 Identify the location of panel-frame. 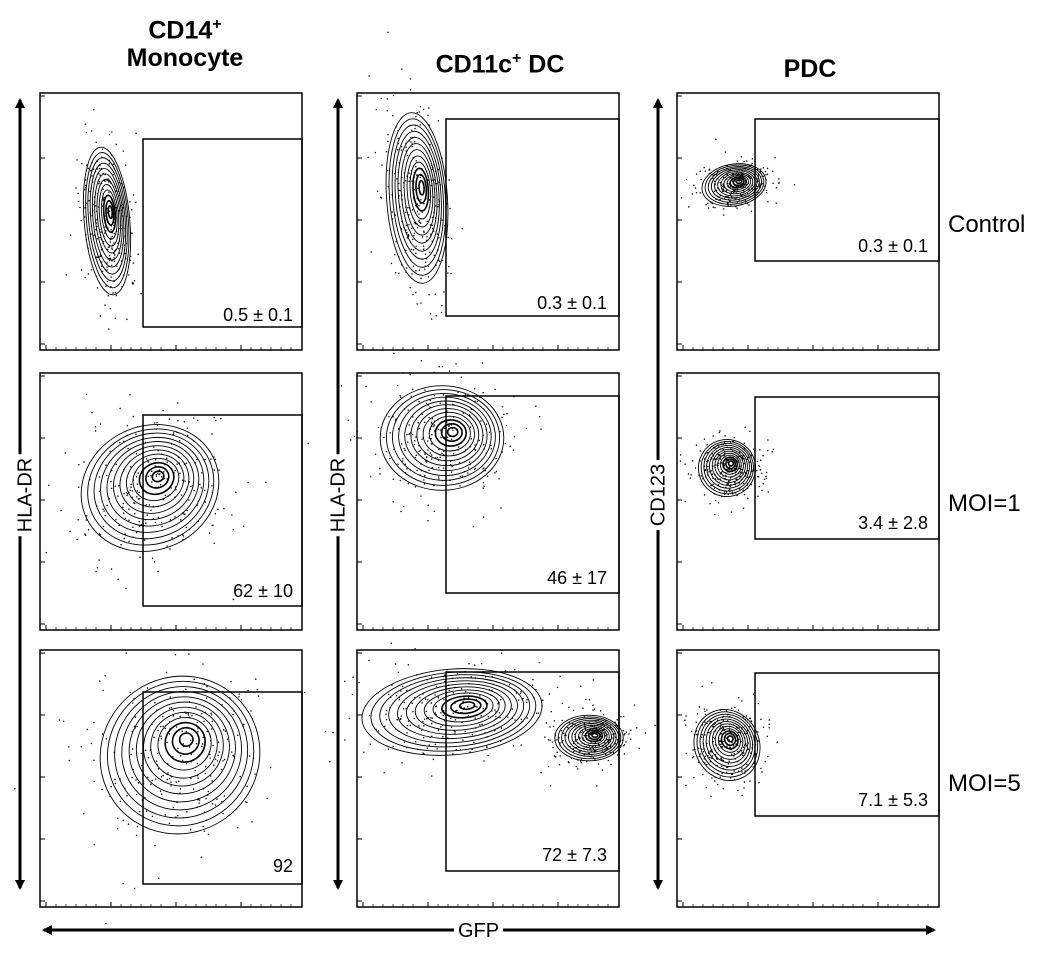
(171, 221).